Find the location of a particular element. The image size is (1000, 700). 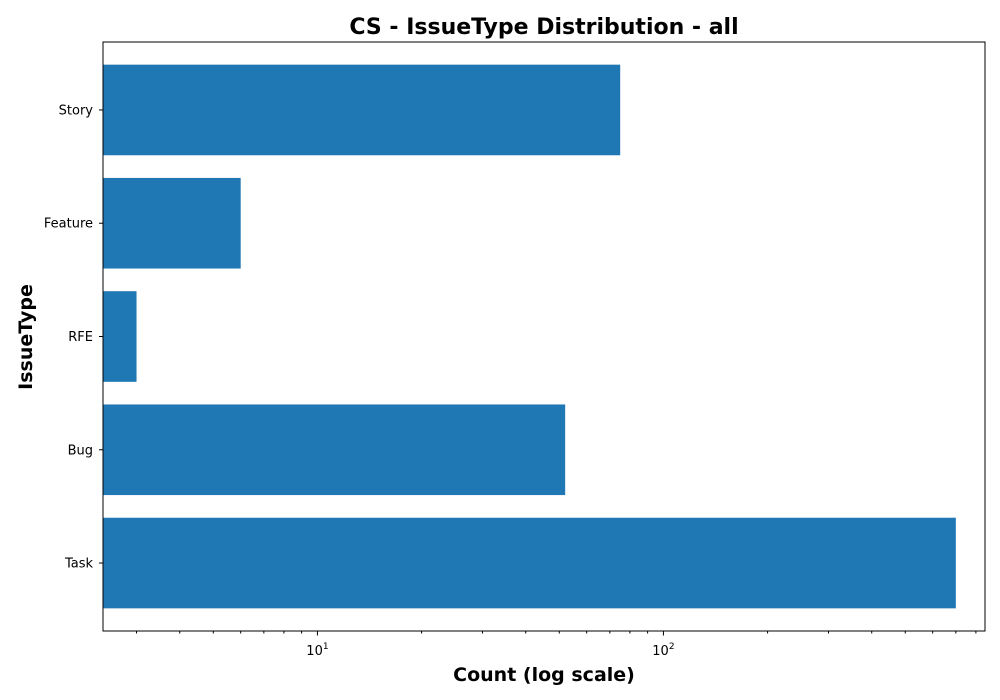

y-axis-ticks: Task Bug RFE Feature Story is located at coordinates (73, 337).